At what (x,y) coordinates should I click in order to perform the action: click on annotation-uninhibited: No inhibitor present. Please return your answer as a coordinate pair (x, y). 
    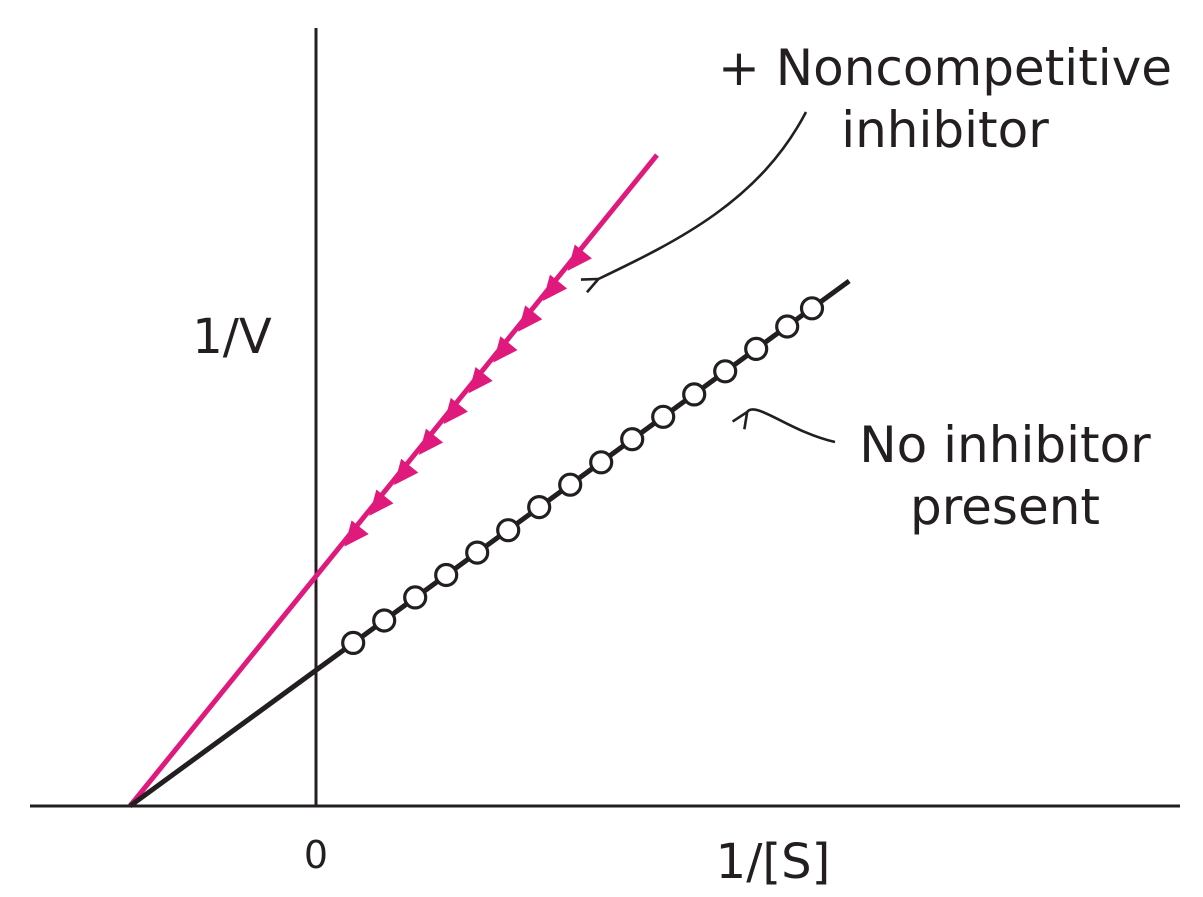
    Looking at the image, I should click on (1005, 476).